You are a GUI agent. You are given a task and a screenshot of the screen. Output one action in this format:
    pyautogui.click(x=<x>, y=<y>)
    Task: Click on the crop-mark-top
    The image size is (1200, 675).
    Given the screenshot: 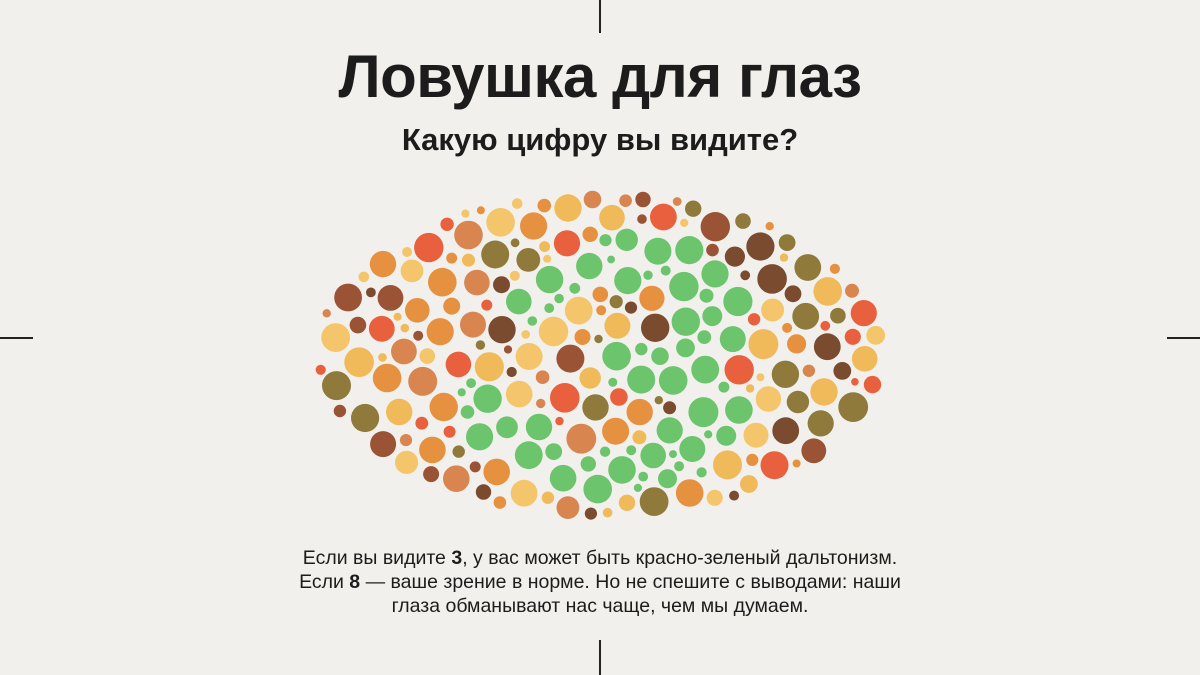 What is the action you would take?
    pyautogui.click(x=600, y=16)
    